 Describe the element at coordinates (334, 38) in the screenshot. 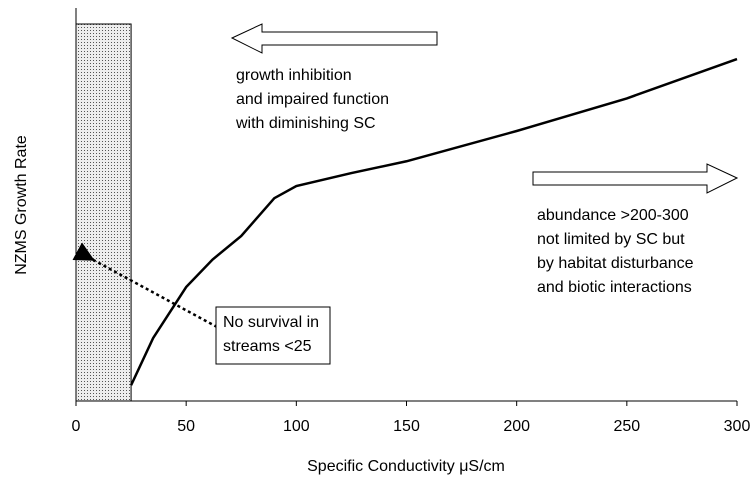

I see `left-arrow` at that location.